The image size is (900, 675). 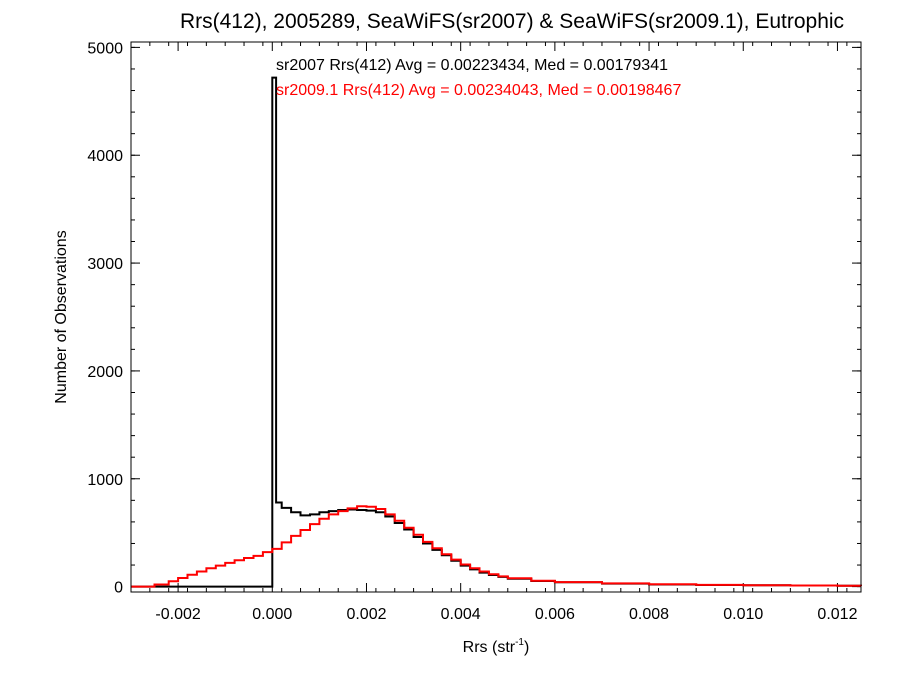 I want to click on y-tick-label: 5000, so click(x=105, y=48).